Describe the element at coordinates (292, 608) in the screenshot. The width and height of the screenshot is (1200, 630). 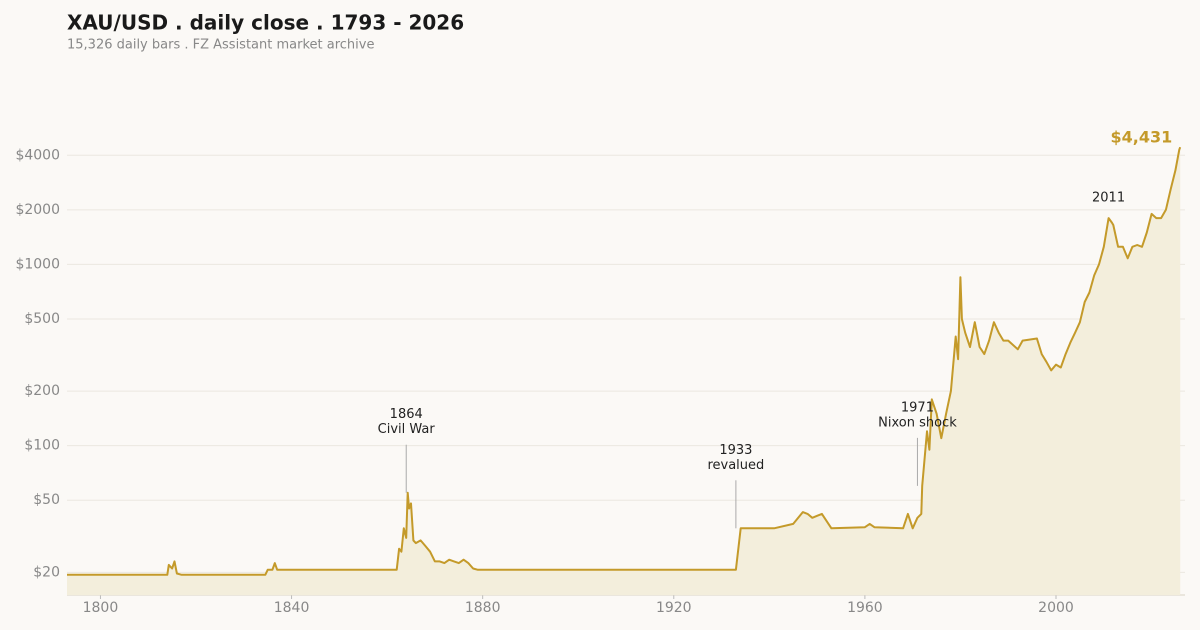
I see `x-tick-label: 1840` at that location.